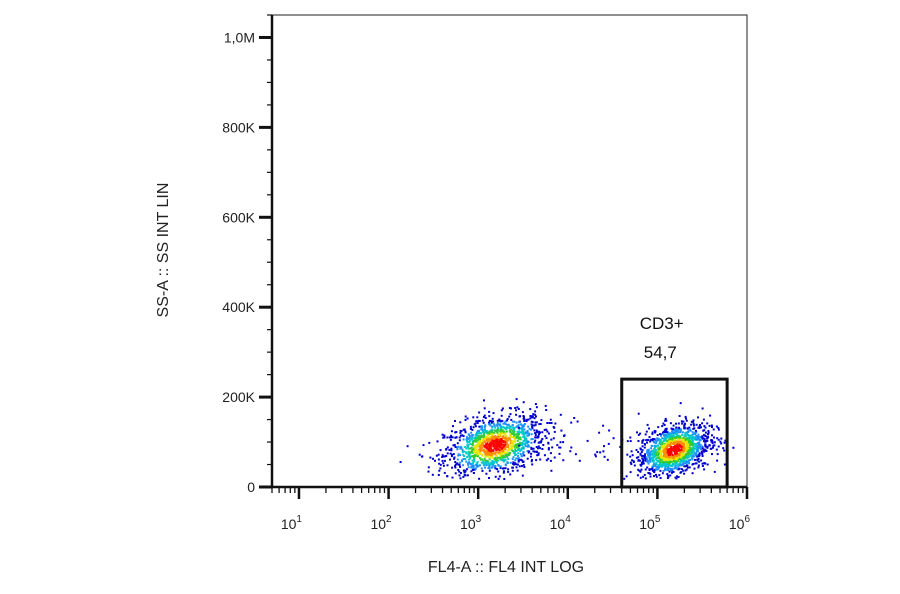 The width and height of the screenshot is (900, 594). What do you see at coordinates (561, 523) in the screenshot?
I see `x-tick-label: 104` at bounding box center [561, 523].